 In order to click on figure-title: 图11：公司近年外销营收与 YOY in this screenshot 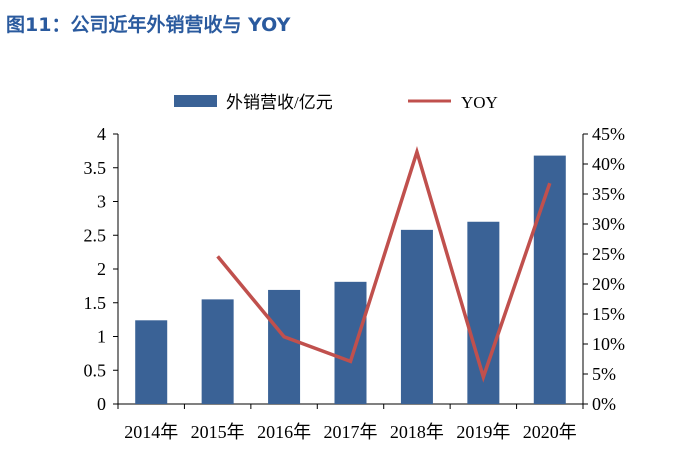, I will do `click(148, 25)`.